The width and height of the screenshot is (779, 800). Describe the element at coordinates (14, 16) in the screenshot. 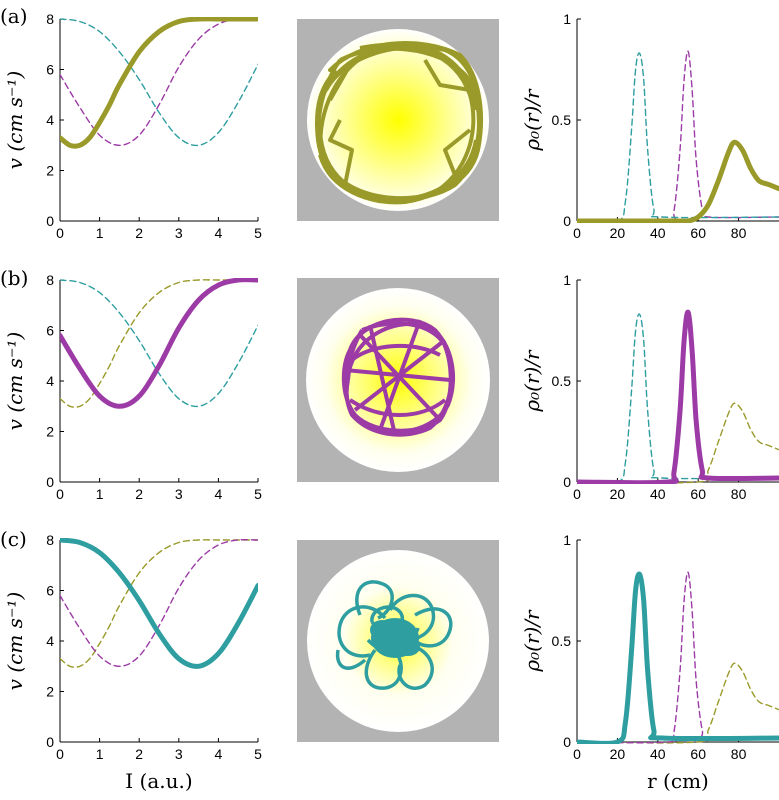

I see `panel-label-a: (a)` at that location.